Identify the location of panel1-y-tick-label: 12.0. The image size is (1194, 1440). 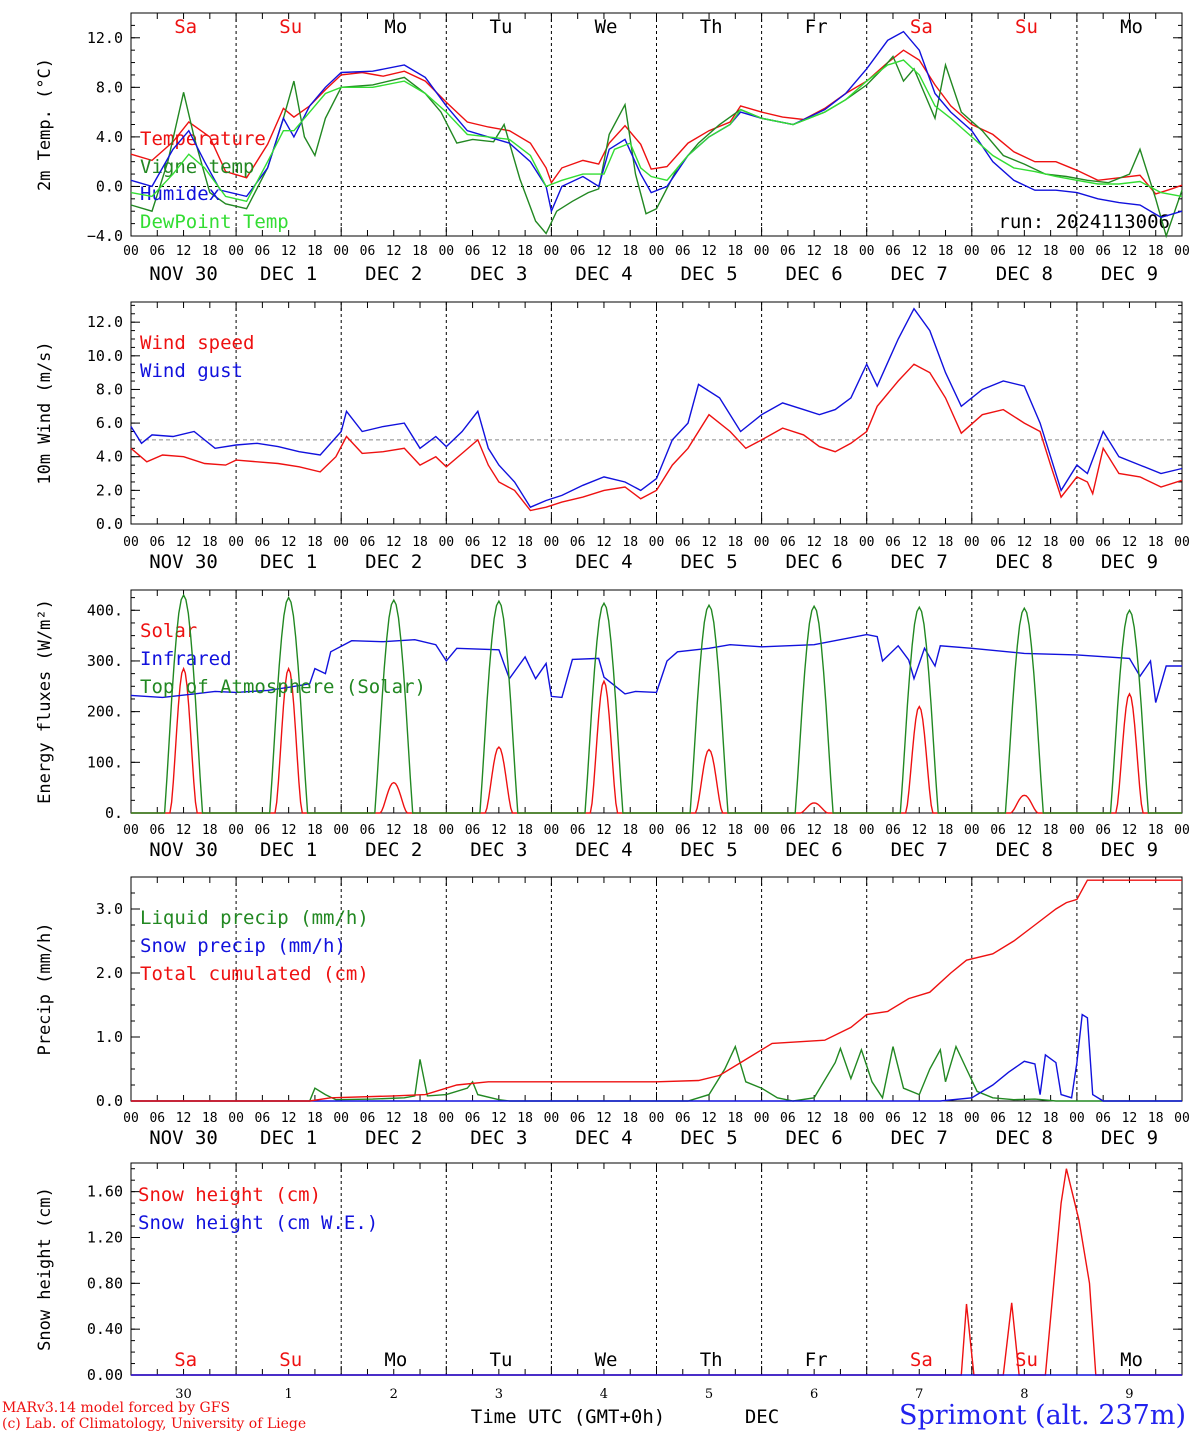
(105, 38).